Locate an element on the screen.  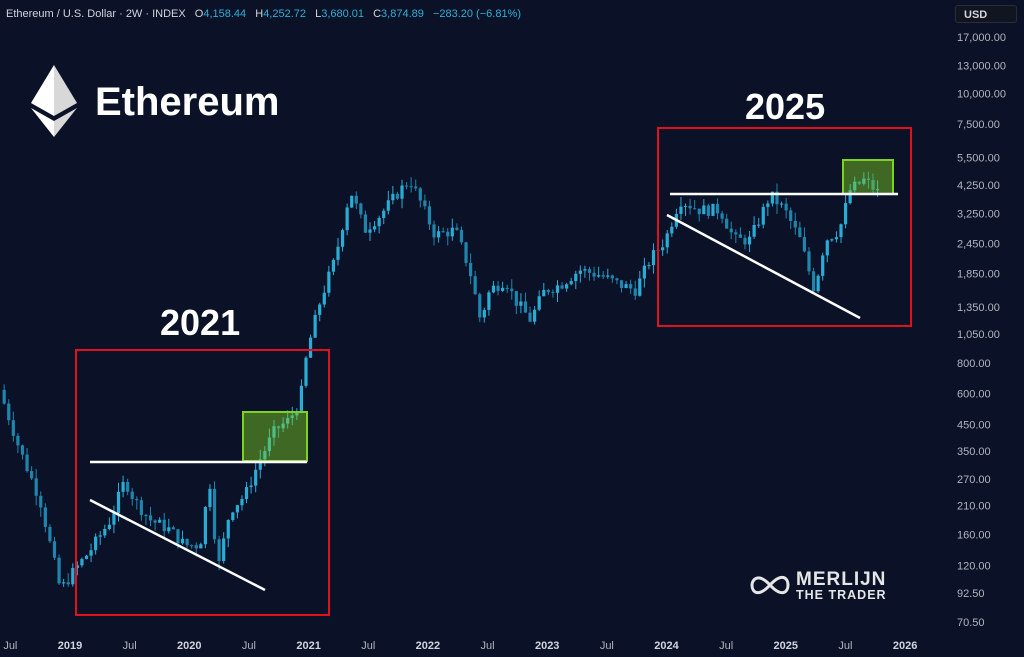
y-tick-label: 17,000.00 is located at coordinates (981, 38).